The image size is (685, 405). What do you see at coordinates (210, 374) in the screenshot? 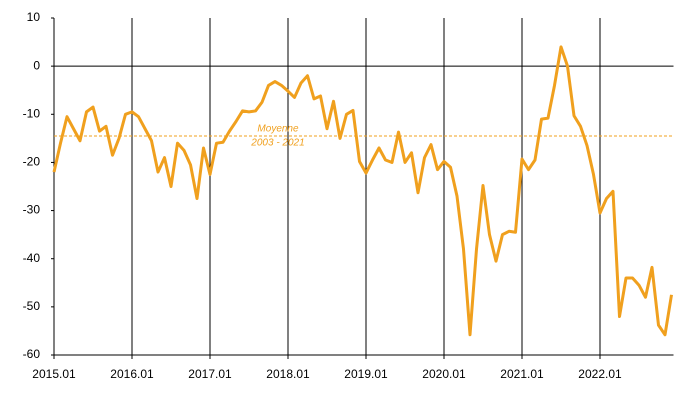
I see `x-tick-label: 2017.01` at bounding box center [210, 374].